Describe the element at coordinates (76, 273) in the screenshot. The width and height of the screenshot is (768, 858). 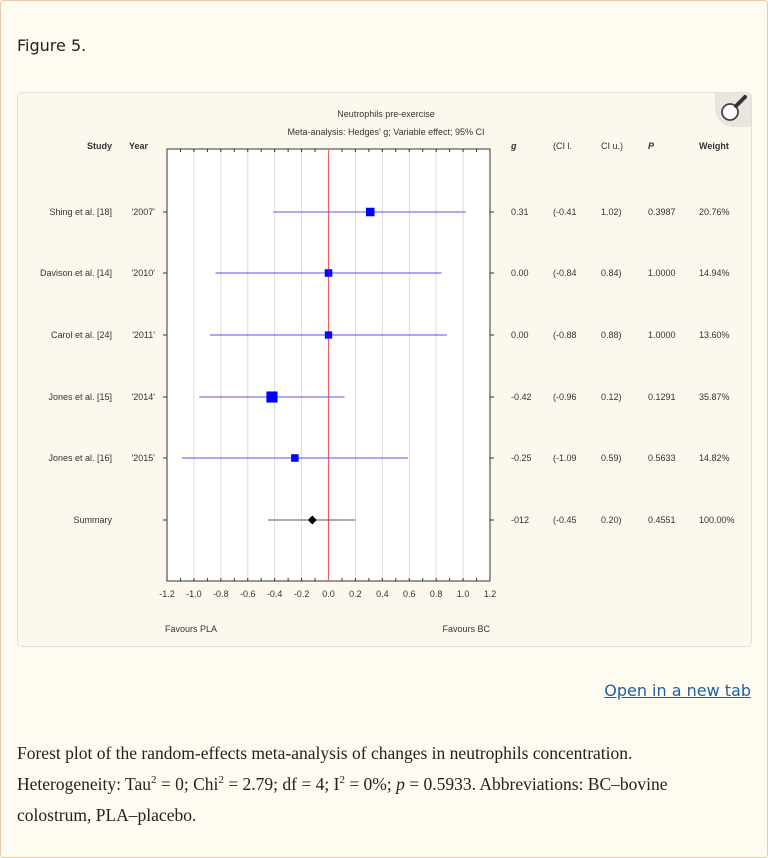
I see `study-label: Davison et al. [14]` at that location.